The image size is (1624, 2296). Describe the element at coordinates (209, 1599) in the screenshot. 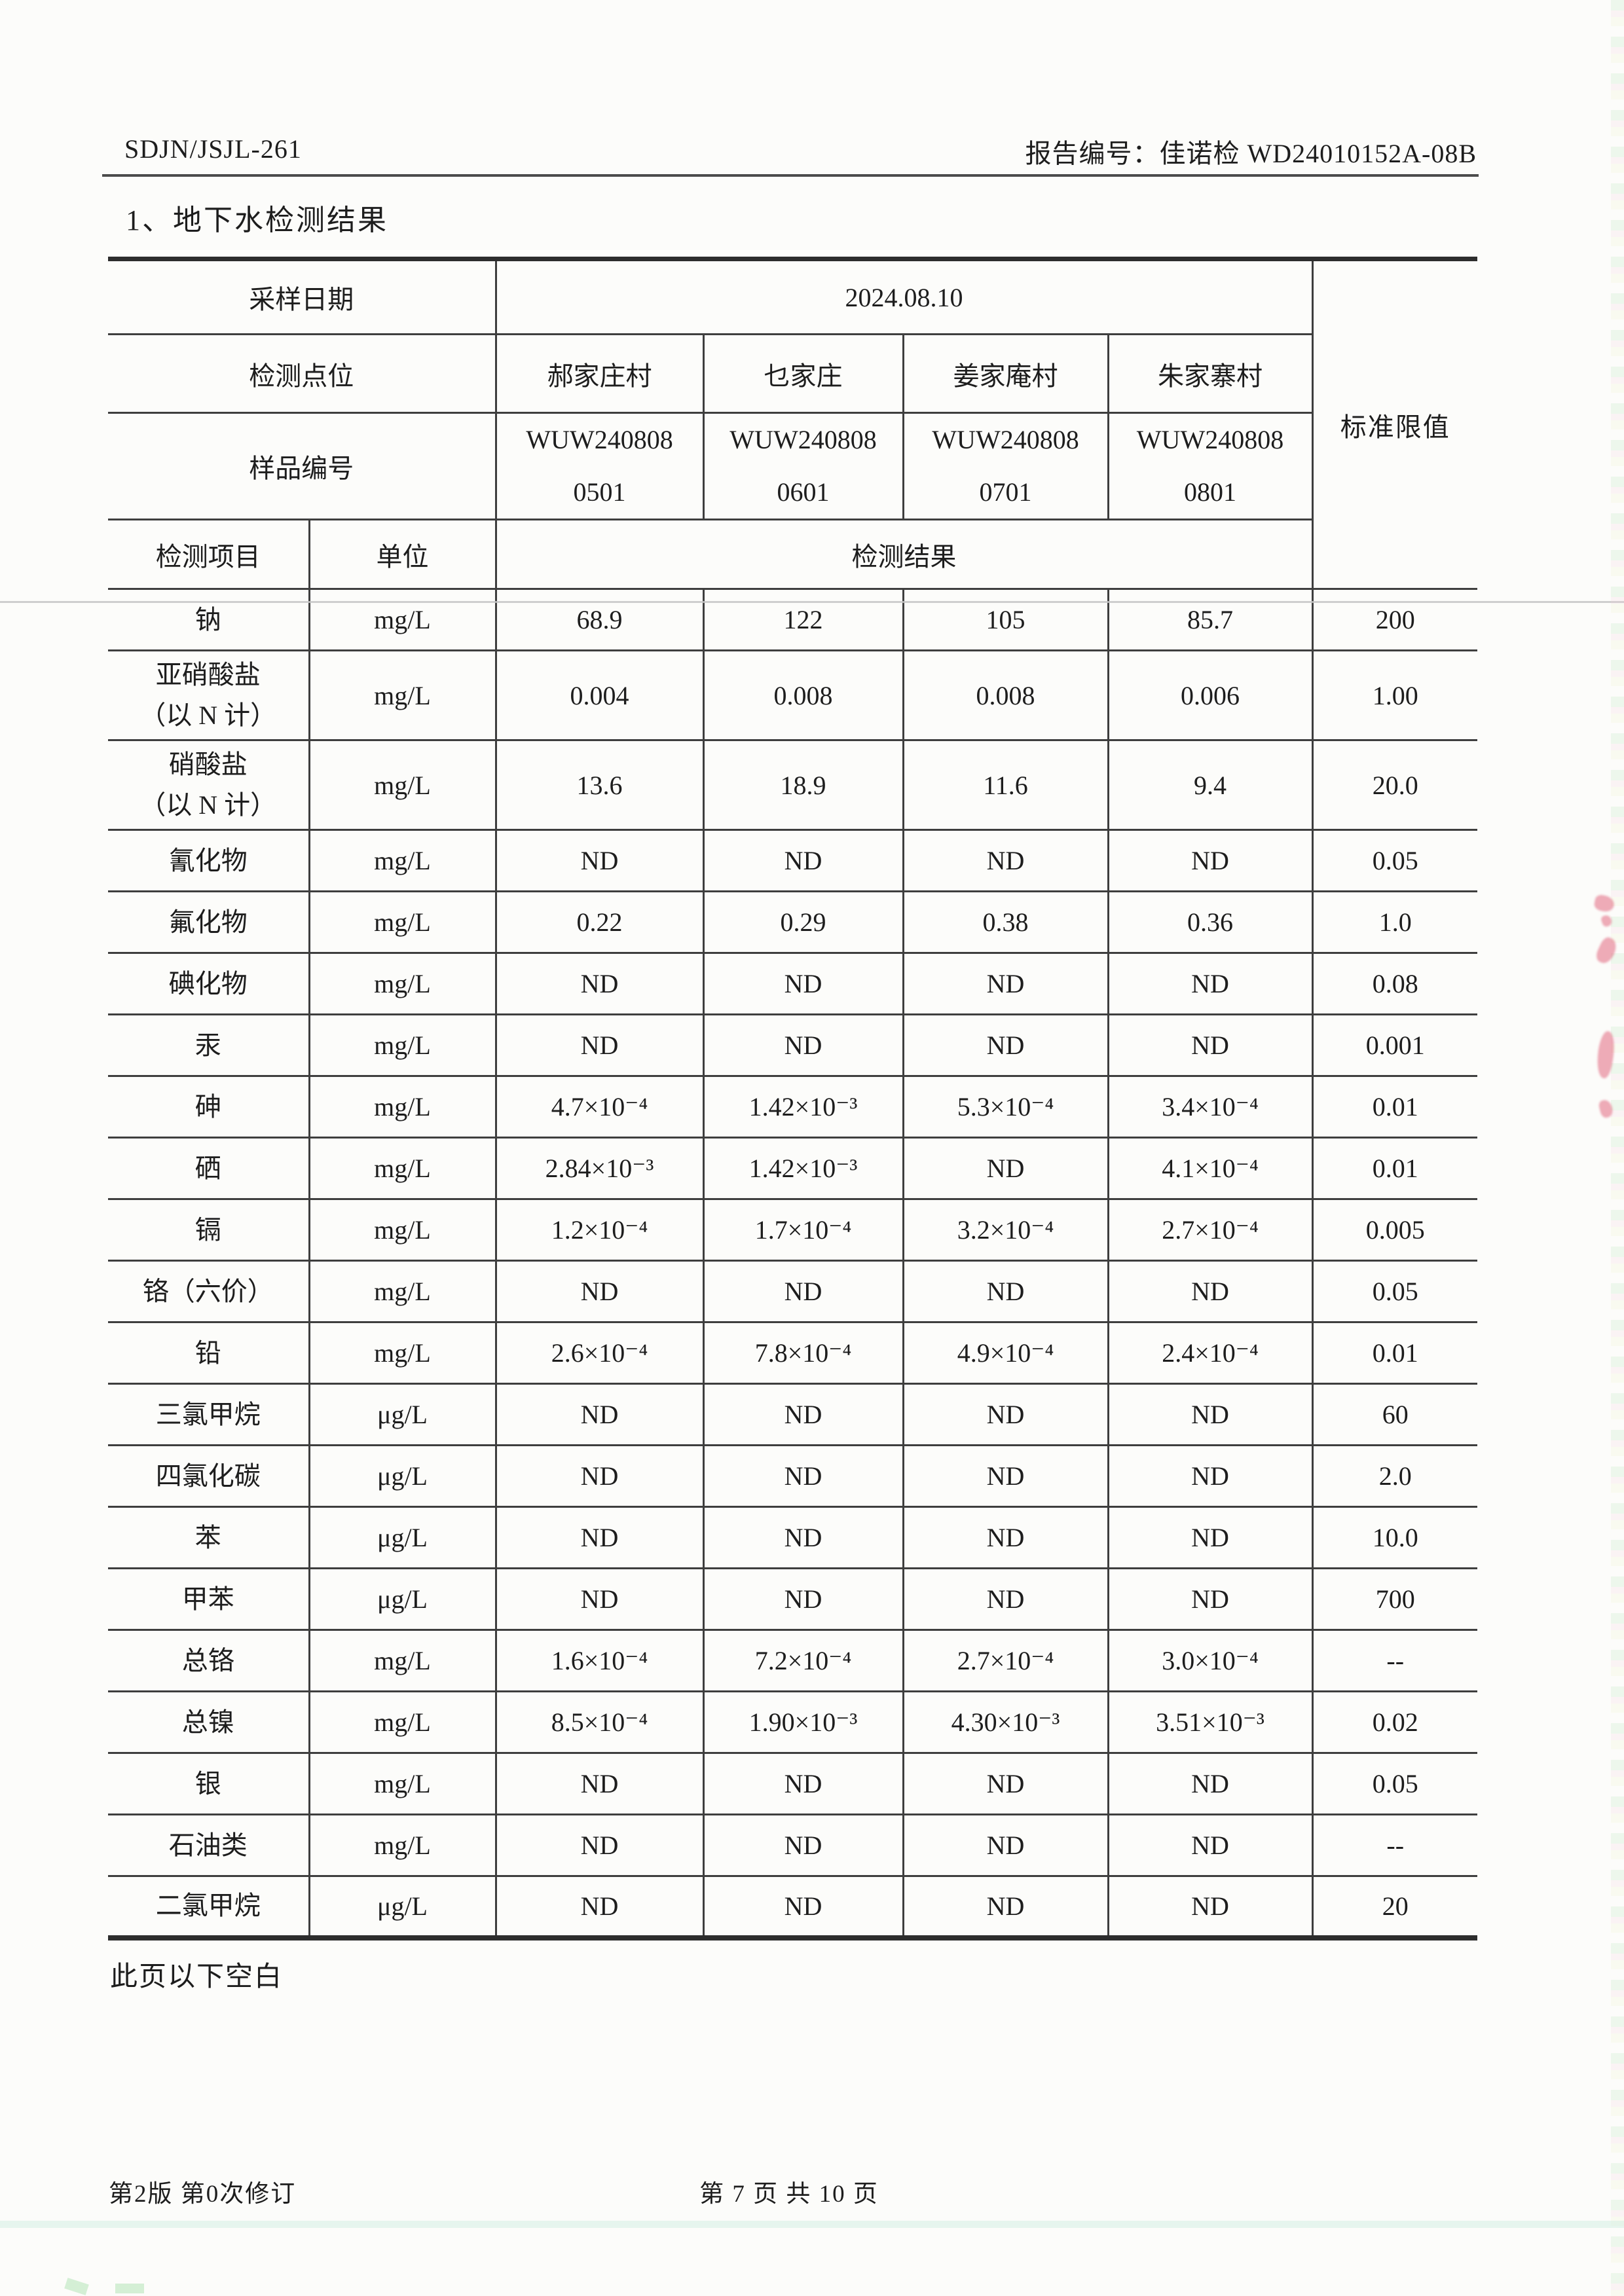

I see `item-cell: 甲苯` at that location.